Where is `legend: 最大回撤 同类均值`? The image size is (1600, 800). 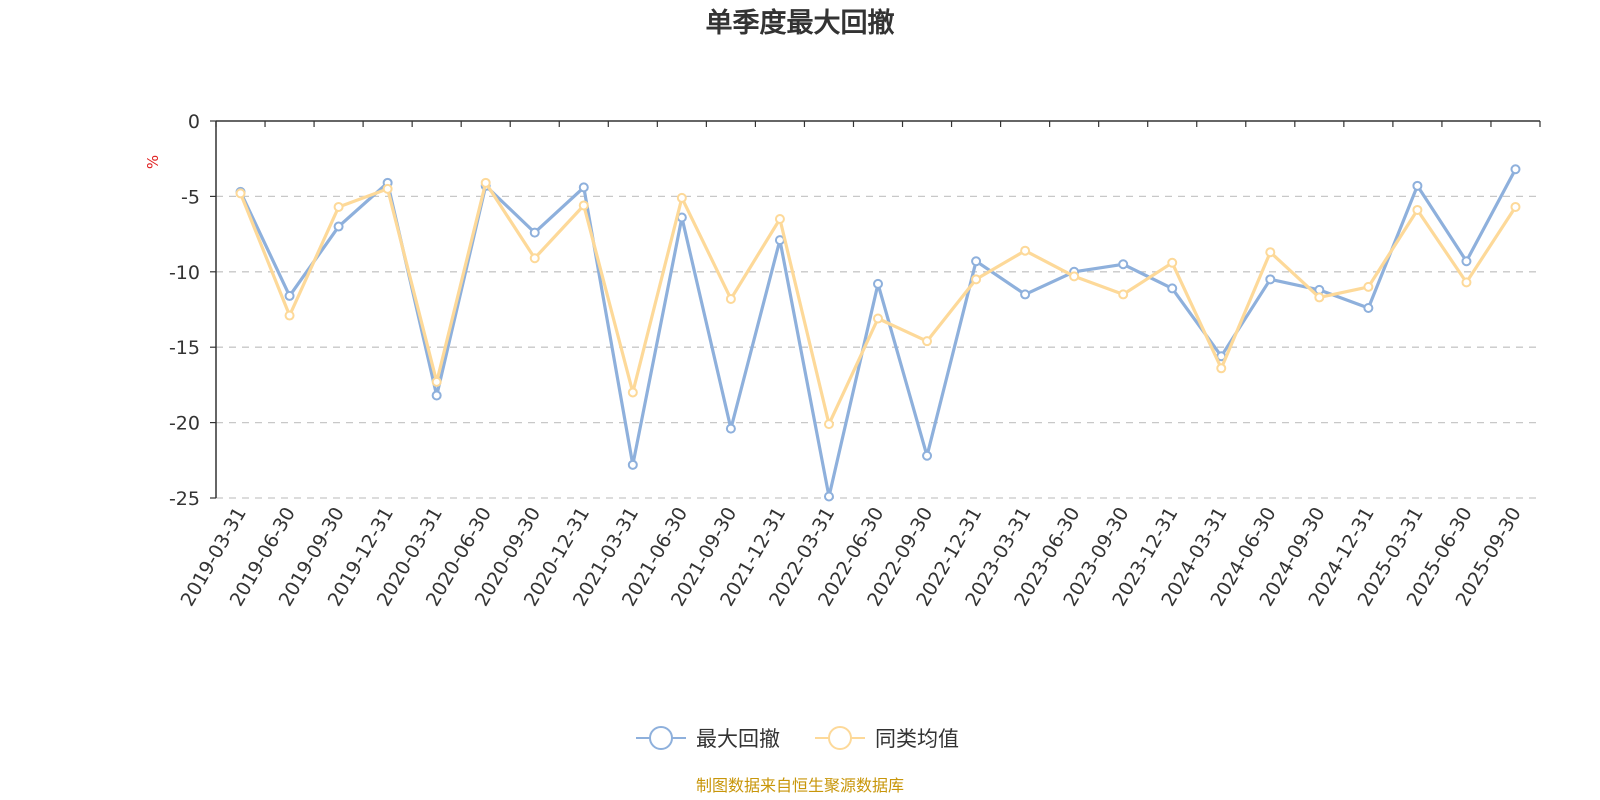
legend: 最大回撤 同类均值 is located at coordinates (797, 738).